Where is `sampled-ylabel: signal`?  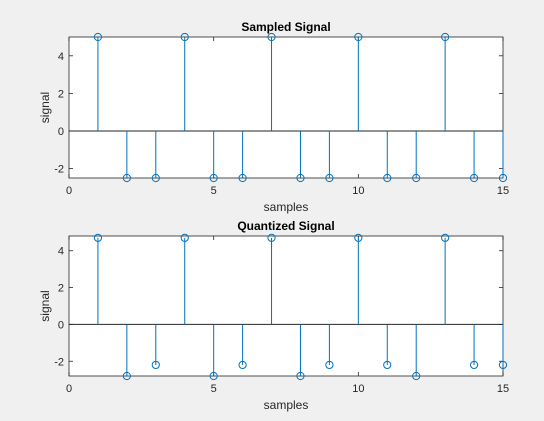
sampled-ylabel: signal is located at coordinates (45, 107).